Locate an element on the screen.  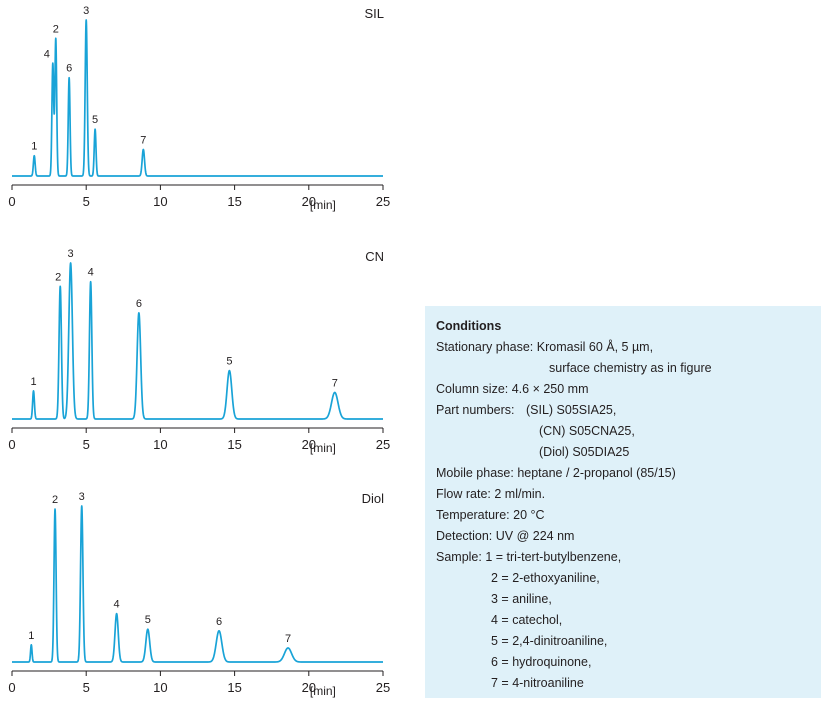
part-number-cn: (CN) S05CNA25, is located at coordinates (587, 431).